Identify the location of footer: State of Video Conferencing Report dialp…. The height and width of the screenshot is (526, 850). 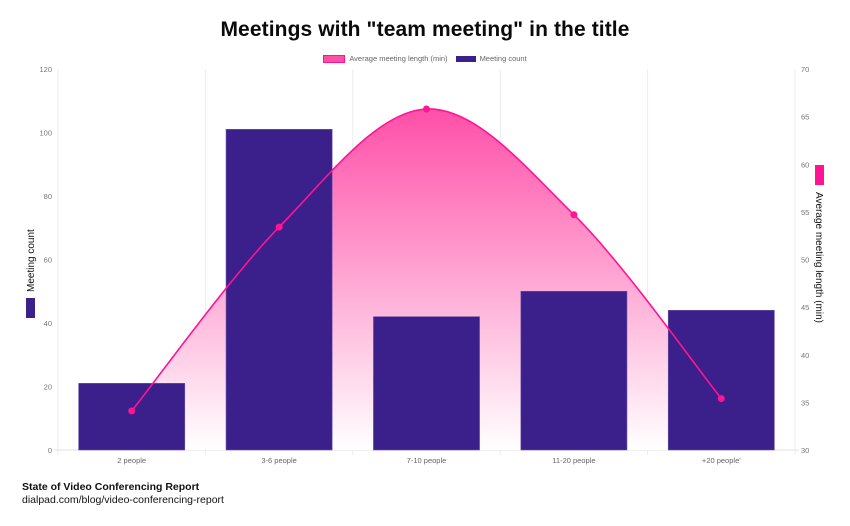
(123, 494).